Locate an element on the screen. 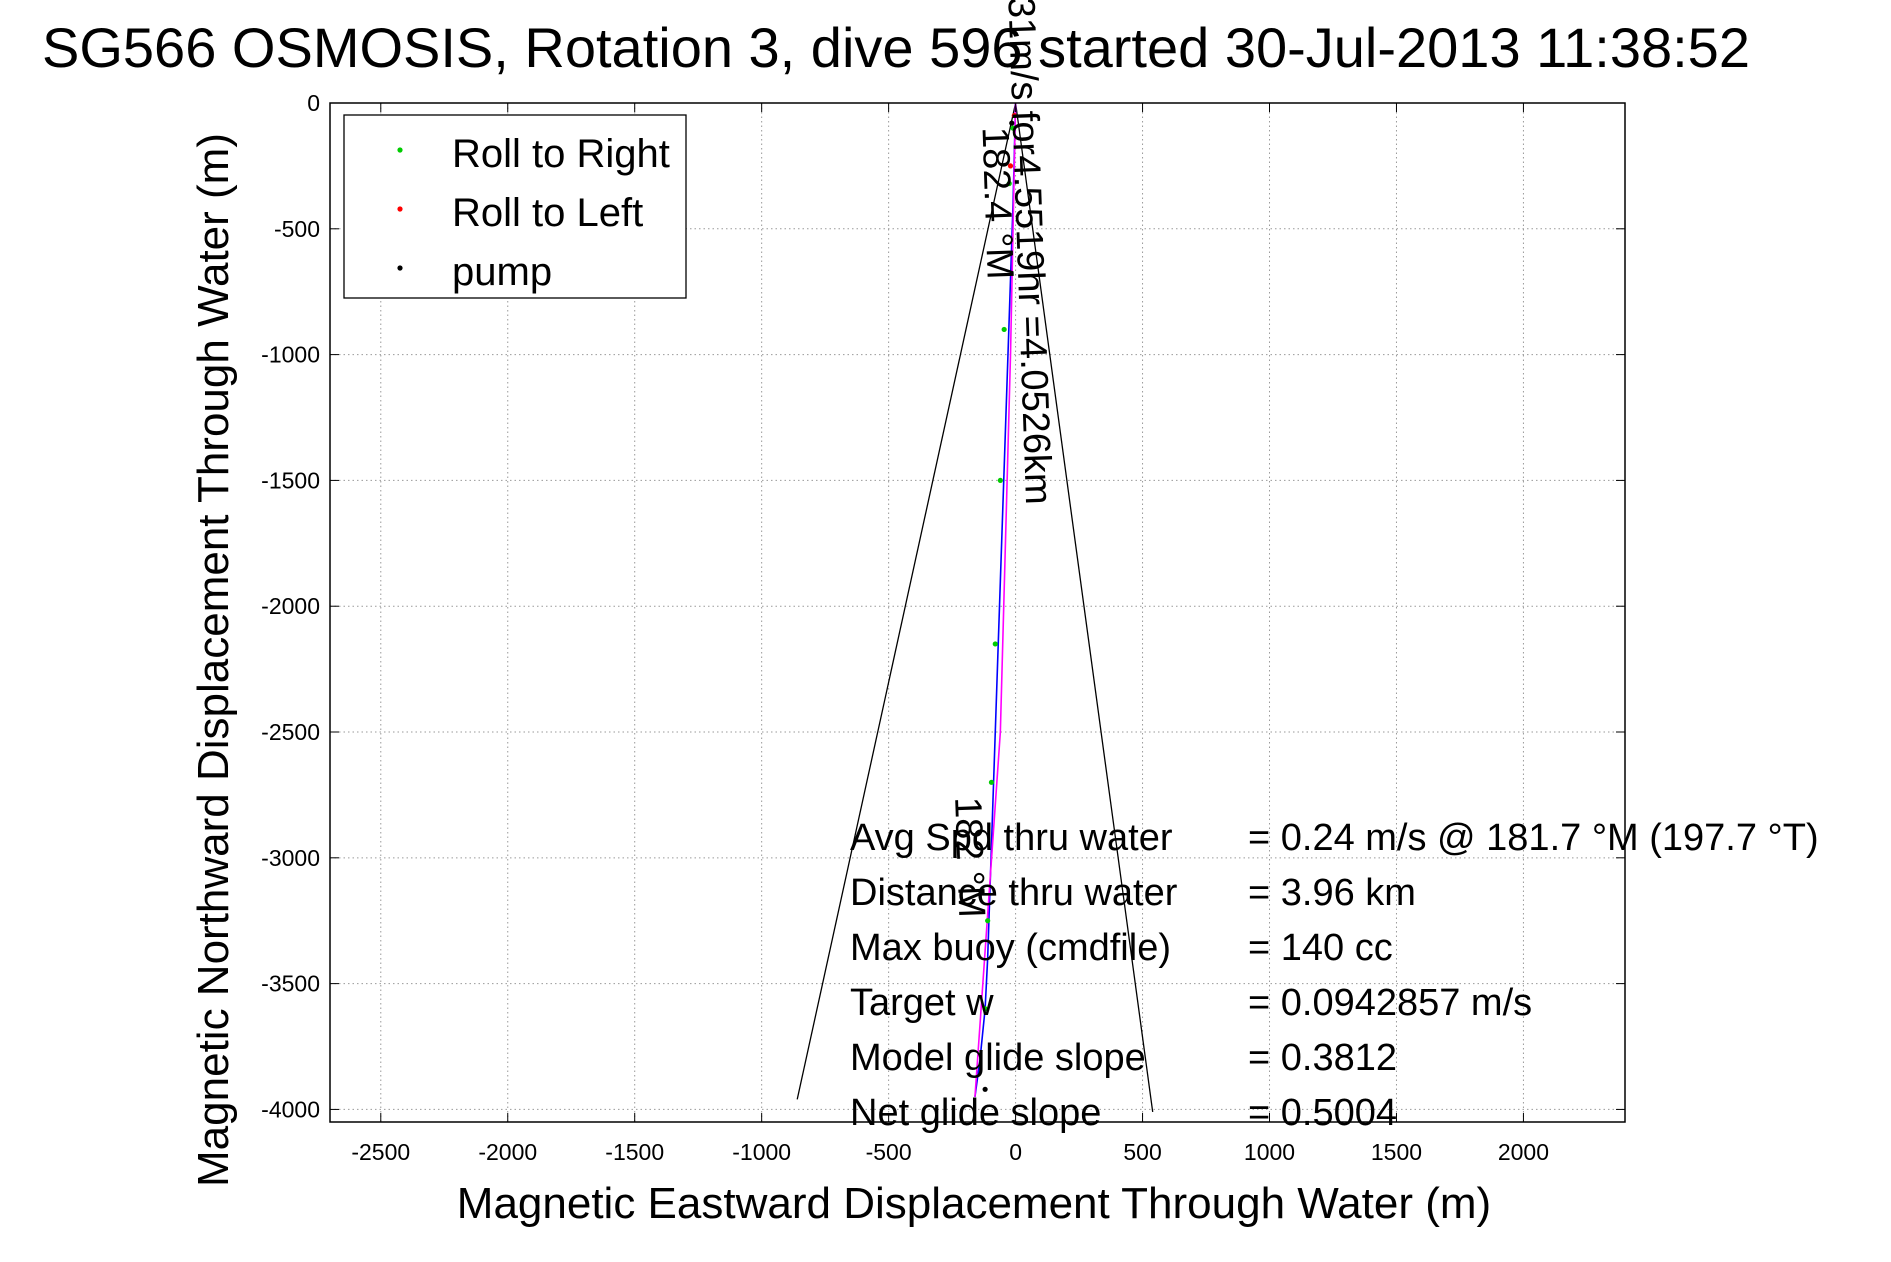 Image resolution: width=1891 pixels, height=1262 pixels. x-tick-label: 500 is located at coordinates (1142, 1152).